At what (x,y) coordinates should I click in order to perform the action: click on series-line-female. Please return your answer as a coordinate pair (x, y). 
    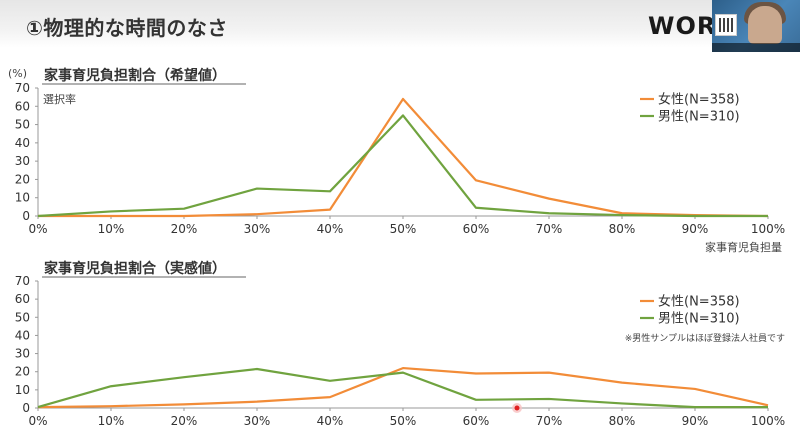
    Looking at the image, I should click on (403, 387).